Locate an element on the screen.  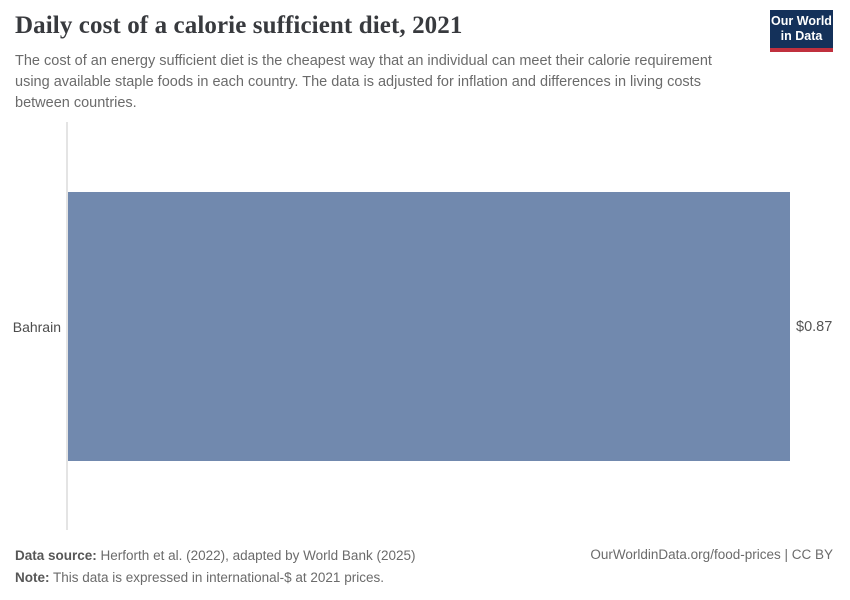
bar-category-label: Bahrain is located at coordinates (36, 326).